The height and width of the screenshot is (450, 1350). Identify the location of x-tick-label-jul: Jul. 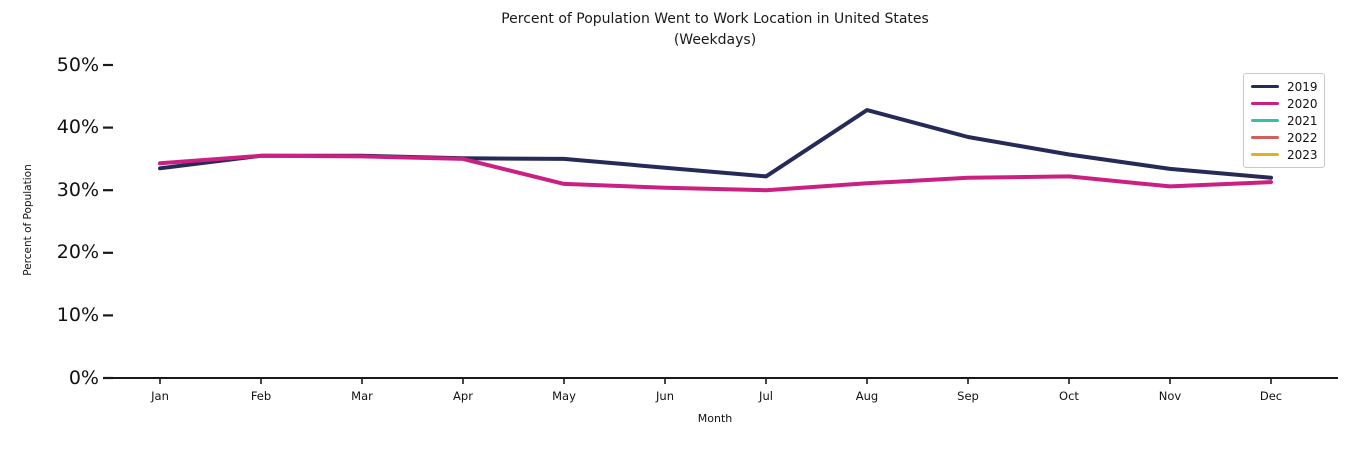
(766, 396).